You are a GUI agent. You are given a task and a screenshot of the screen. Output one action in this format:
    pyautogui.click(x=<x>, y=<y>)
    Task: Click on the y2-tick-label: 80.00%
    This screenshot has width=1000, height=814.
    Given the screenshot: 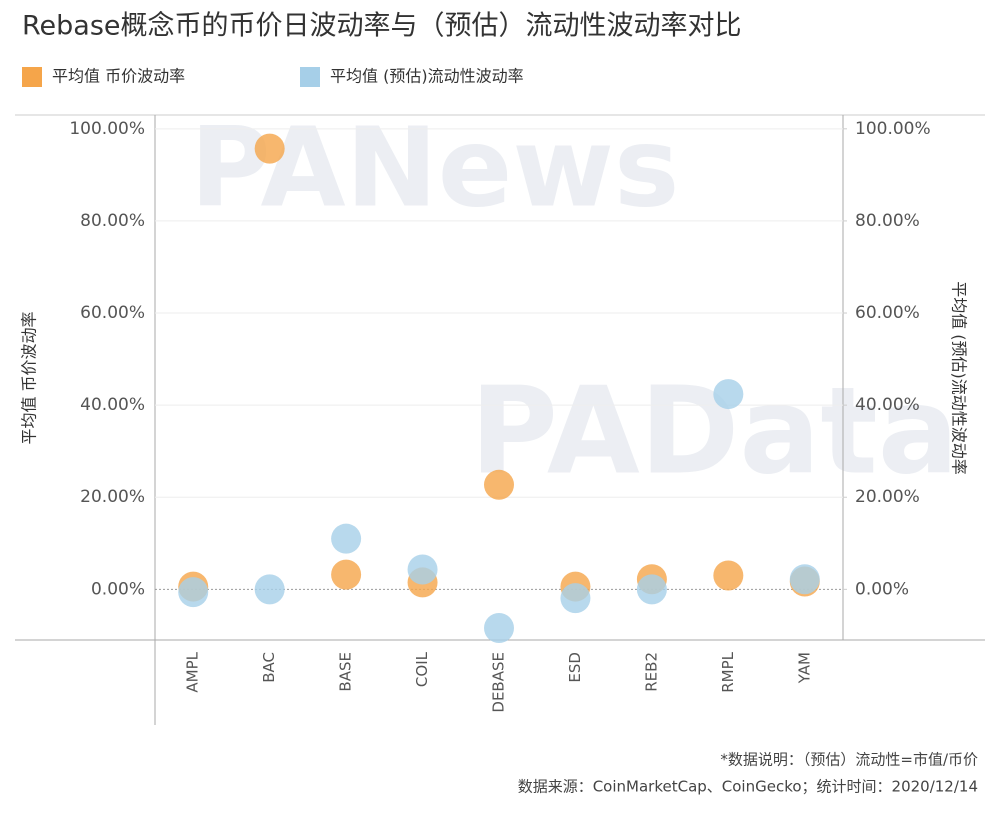 What is the action you would take?
    pyautogui.click(x=887, y=221)
    